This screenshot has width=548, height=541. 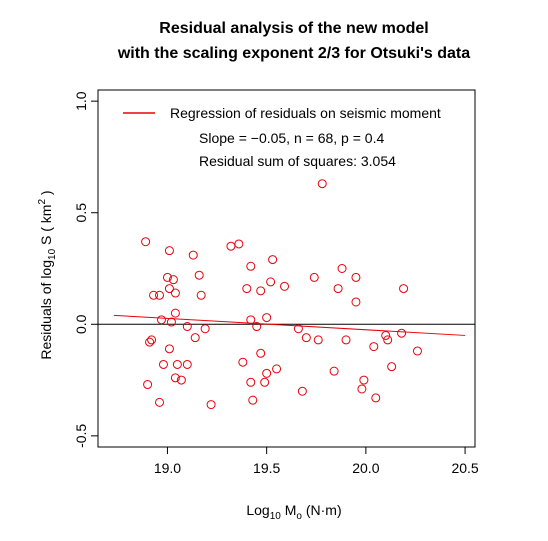 What do you see at coordinates (365, 468) in the screenshot?
I see `x-tick-label: 20.0` at bounding box center [365, 468].